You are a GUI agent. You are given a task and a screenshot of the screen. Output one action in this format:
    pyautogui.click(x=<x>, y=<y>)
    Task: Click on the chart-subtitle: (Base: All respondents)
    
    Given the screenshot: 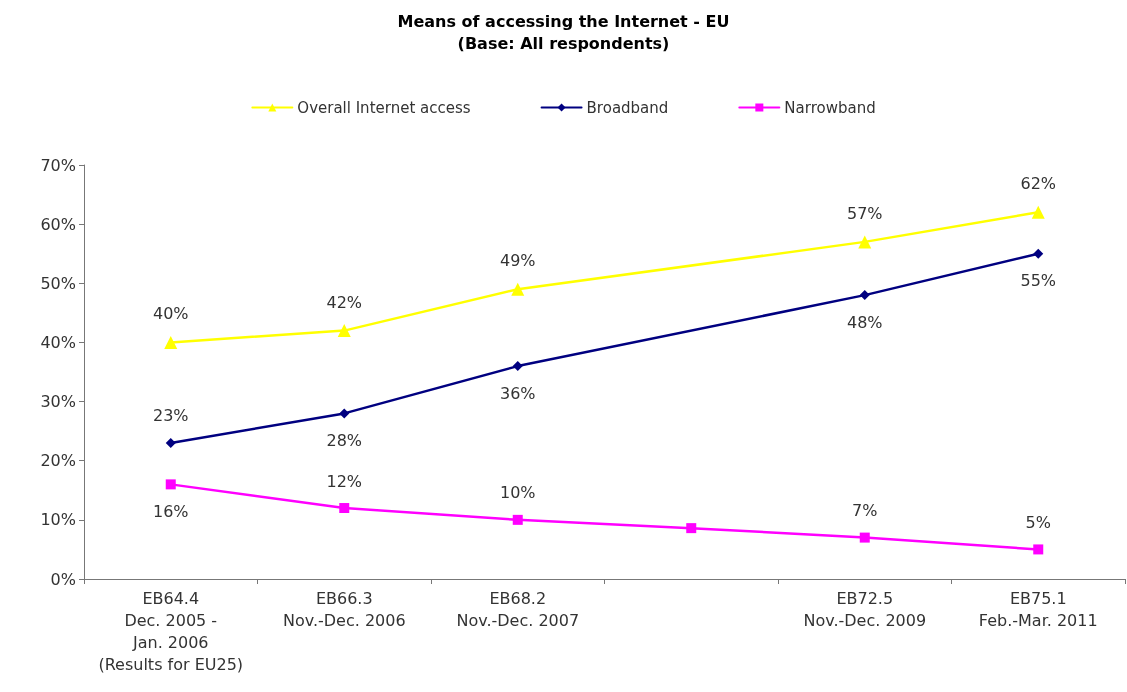 What is the action you would take?
    pyautogui.click(x=563, y=43)
    